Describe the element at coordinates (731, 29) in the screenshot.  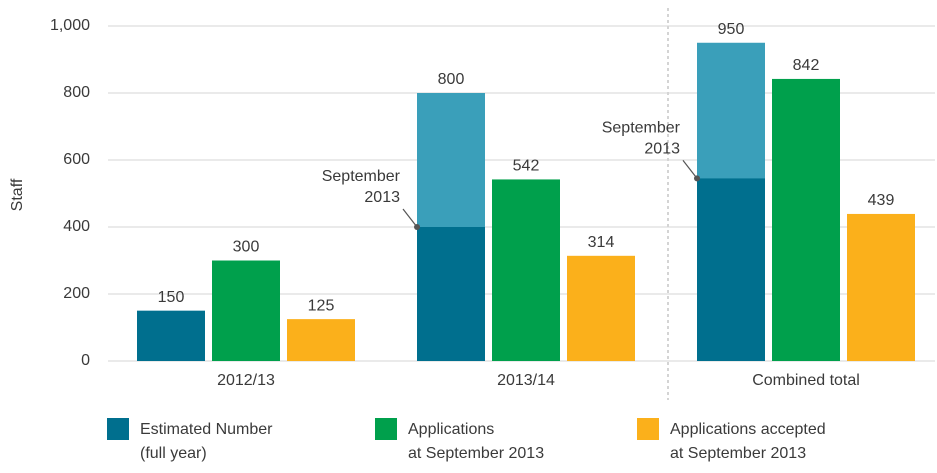
I see `value-label: 950` at that location.